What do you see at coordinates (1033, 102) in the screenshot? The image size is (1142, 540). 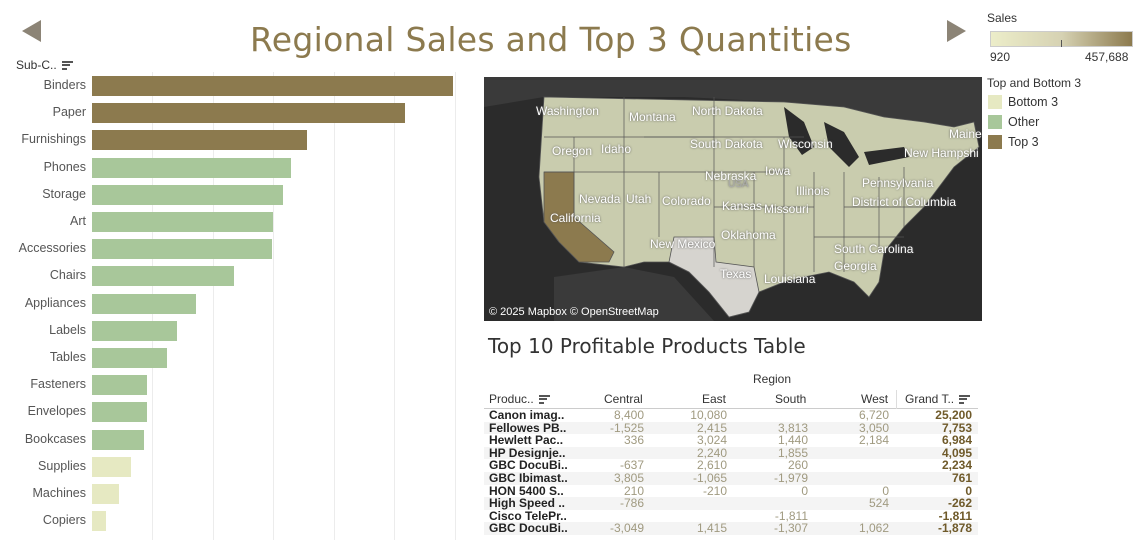 I see `legend-label-bottom3: Bottom 3` at bounding box center [1033, 102].